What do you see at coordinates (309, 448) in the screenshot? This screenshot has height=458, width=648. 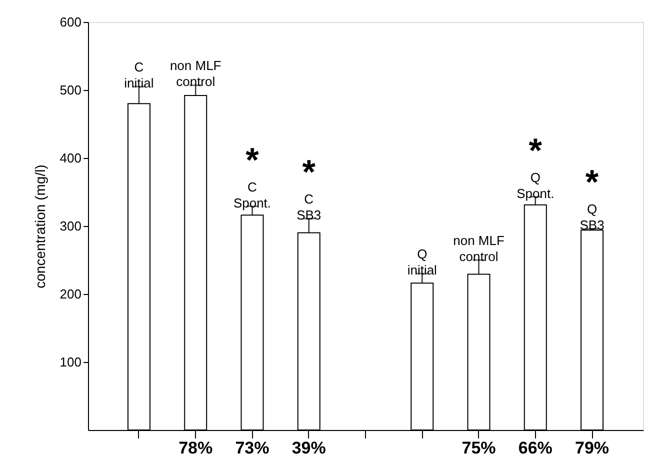 I see `x-tick-label: 39%` at bounding box center [309, 448].